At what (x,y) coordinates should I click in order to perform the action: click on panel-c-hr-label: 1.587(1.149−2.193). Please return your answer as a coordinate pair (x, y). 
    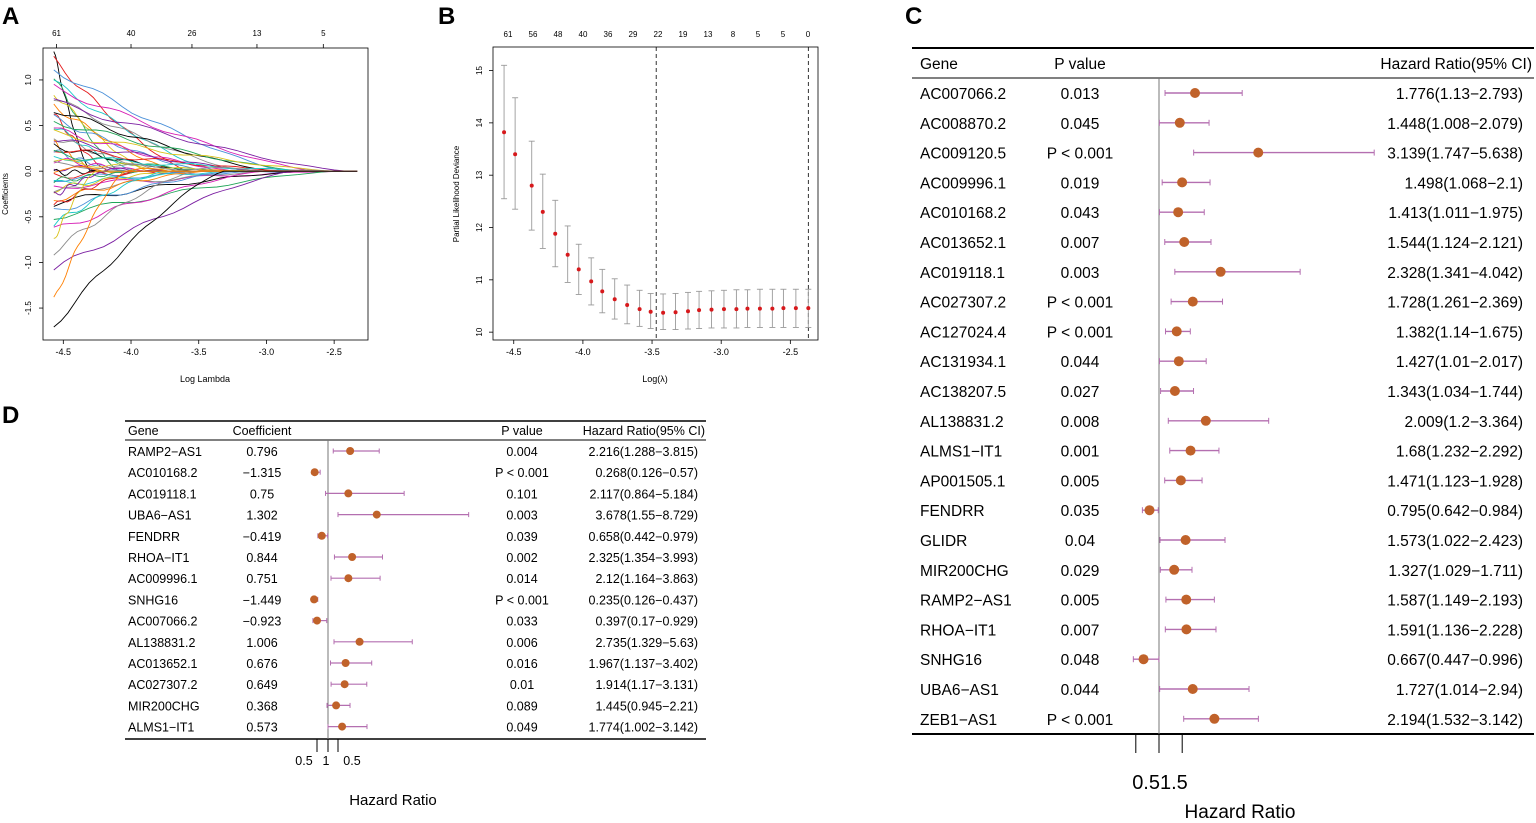
    Looking at the image, I should click on (1455, 601).